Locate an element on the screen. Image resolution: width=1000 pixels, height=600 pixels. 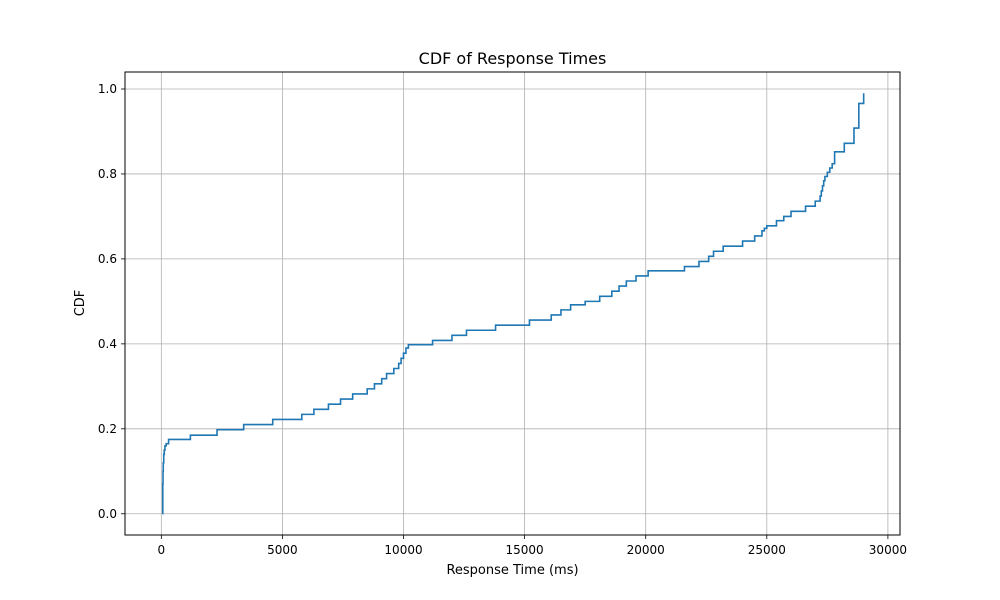
y-tick-label: 0.8 is located at coordinates (107, 174).